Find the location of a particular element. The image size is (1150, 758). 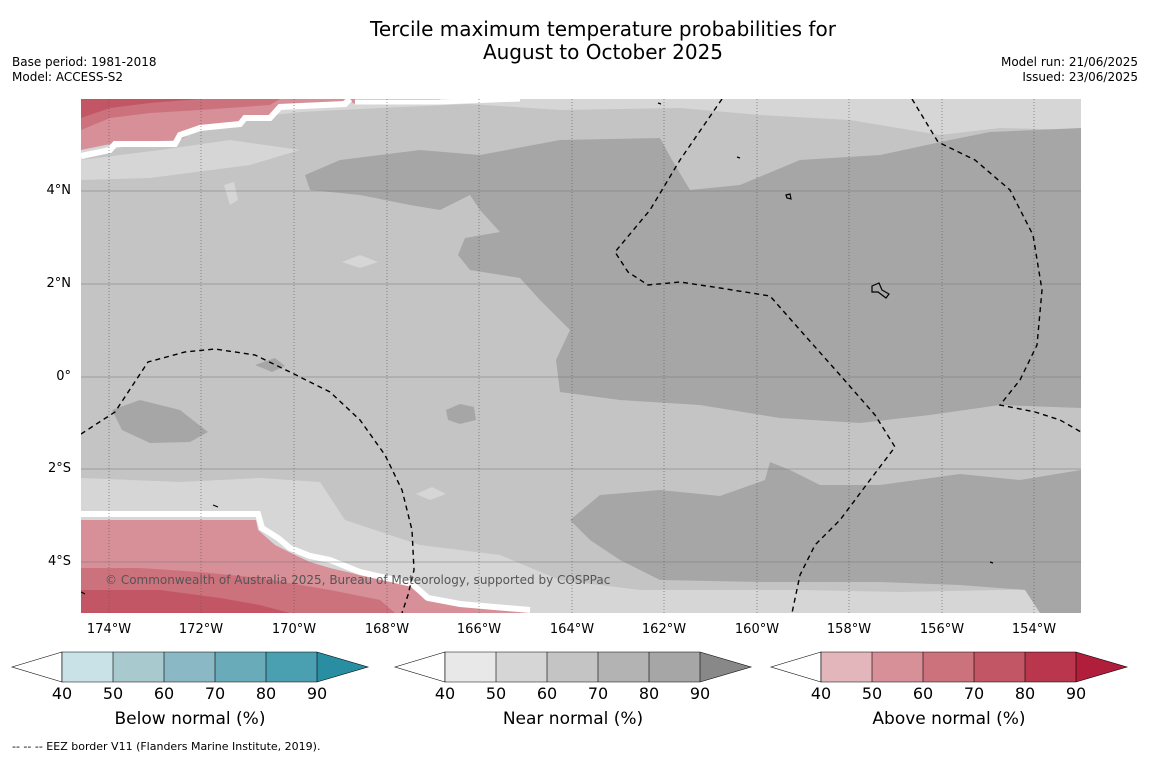

colorbar-below is located at coordinates (190, 667).